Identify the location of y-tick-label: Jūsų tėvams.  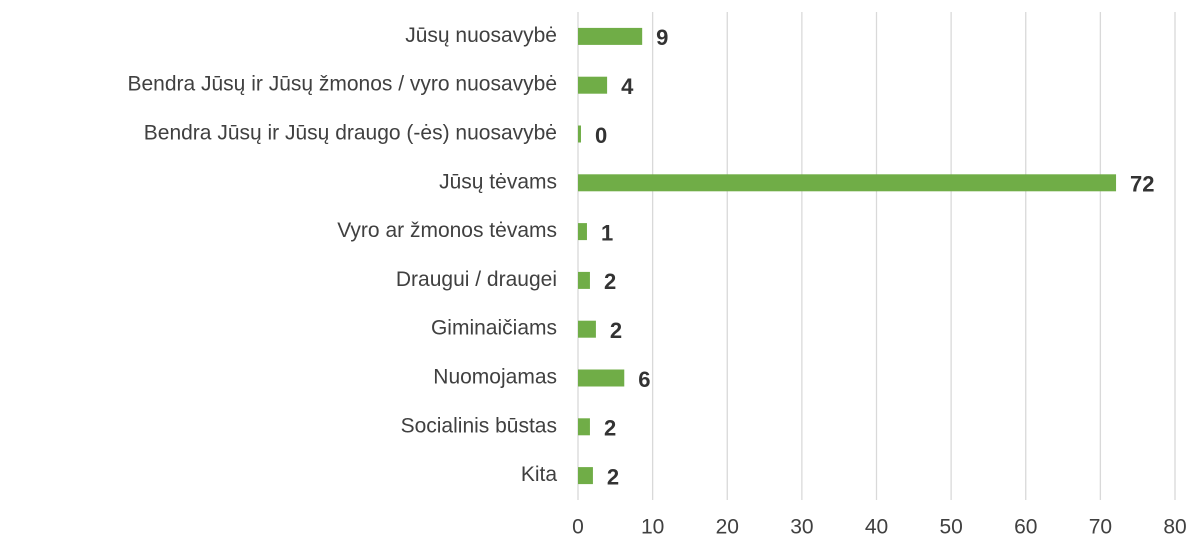
(498, 181).